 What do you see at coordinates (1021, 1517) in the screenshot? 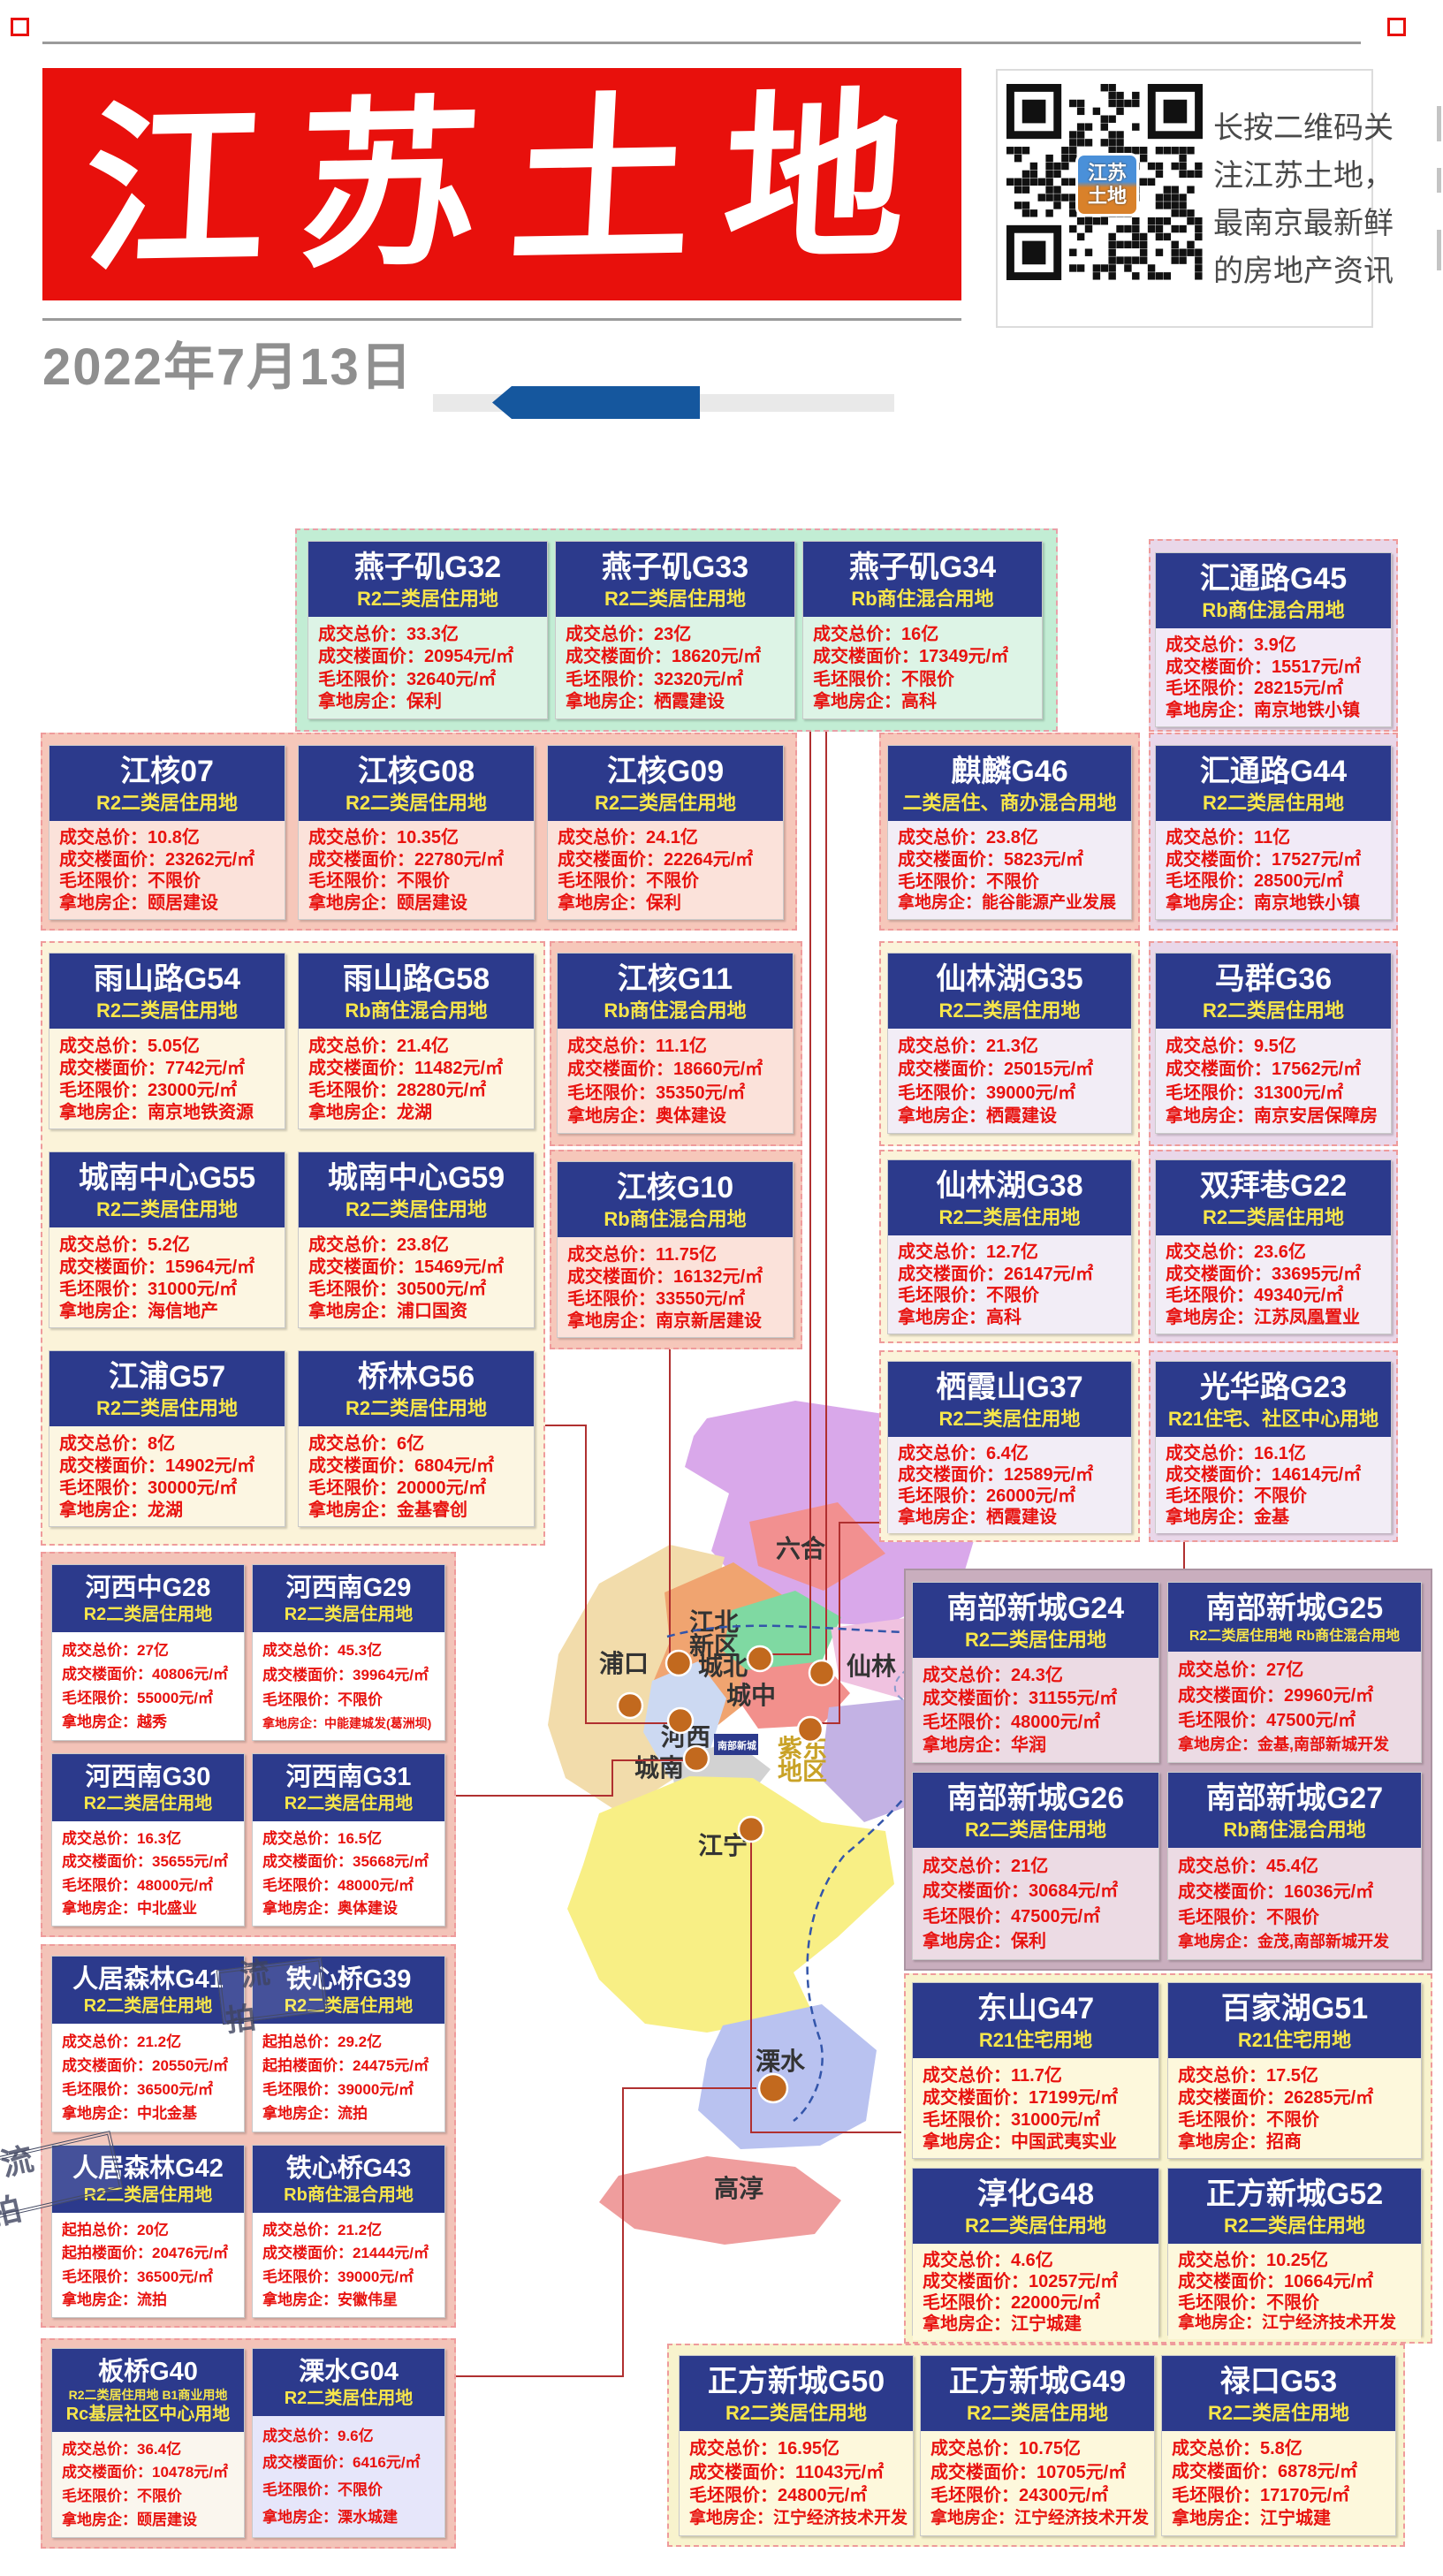
I see `row-value: 栖霞建设` at bounding box center [1021, 1517].